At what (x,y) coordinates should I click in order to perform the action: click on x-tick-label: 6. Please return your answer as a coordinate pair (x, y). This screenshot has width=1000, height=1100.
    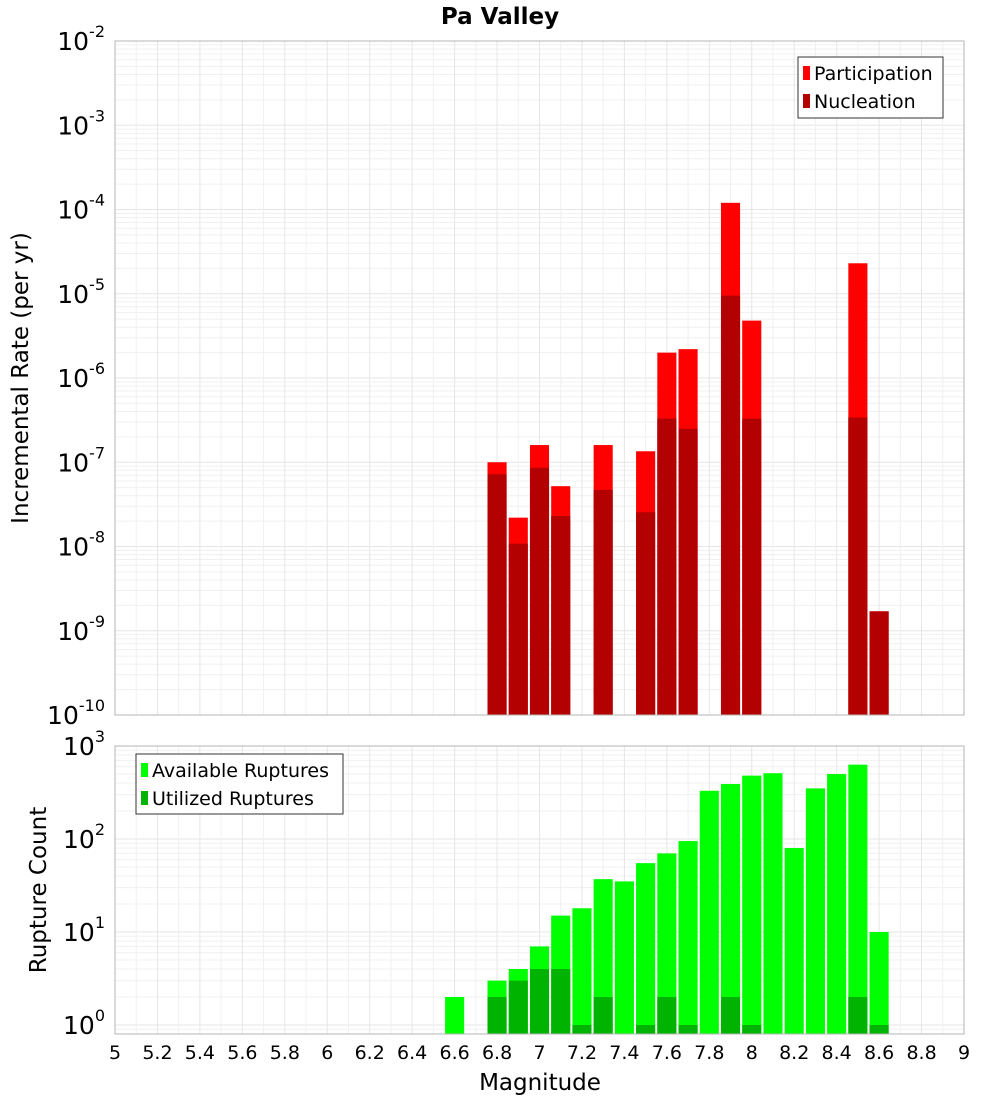
    Looking at the image, I should click on (327, 1053).